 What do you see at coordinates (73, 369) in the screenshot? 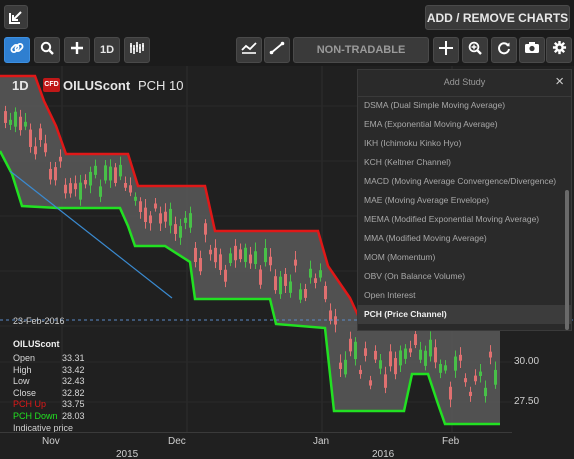
I see `info-row-value: 33.42` at bounding box center [73, 369].